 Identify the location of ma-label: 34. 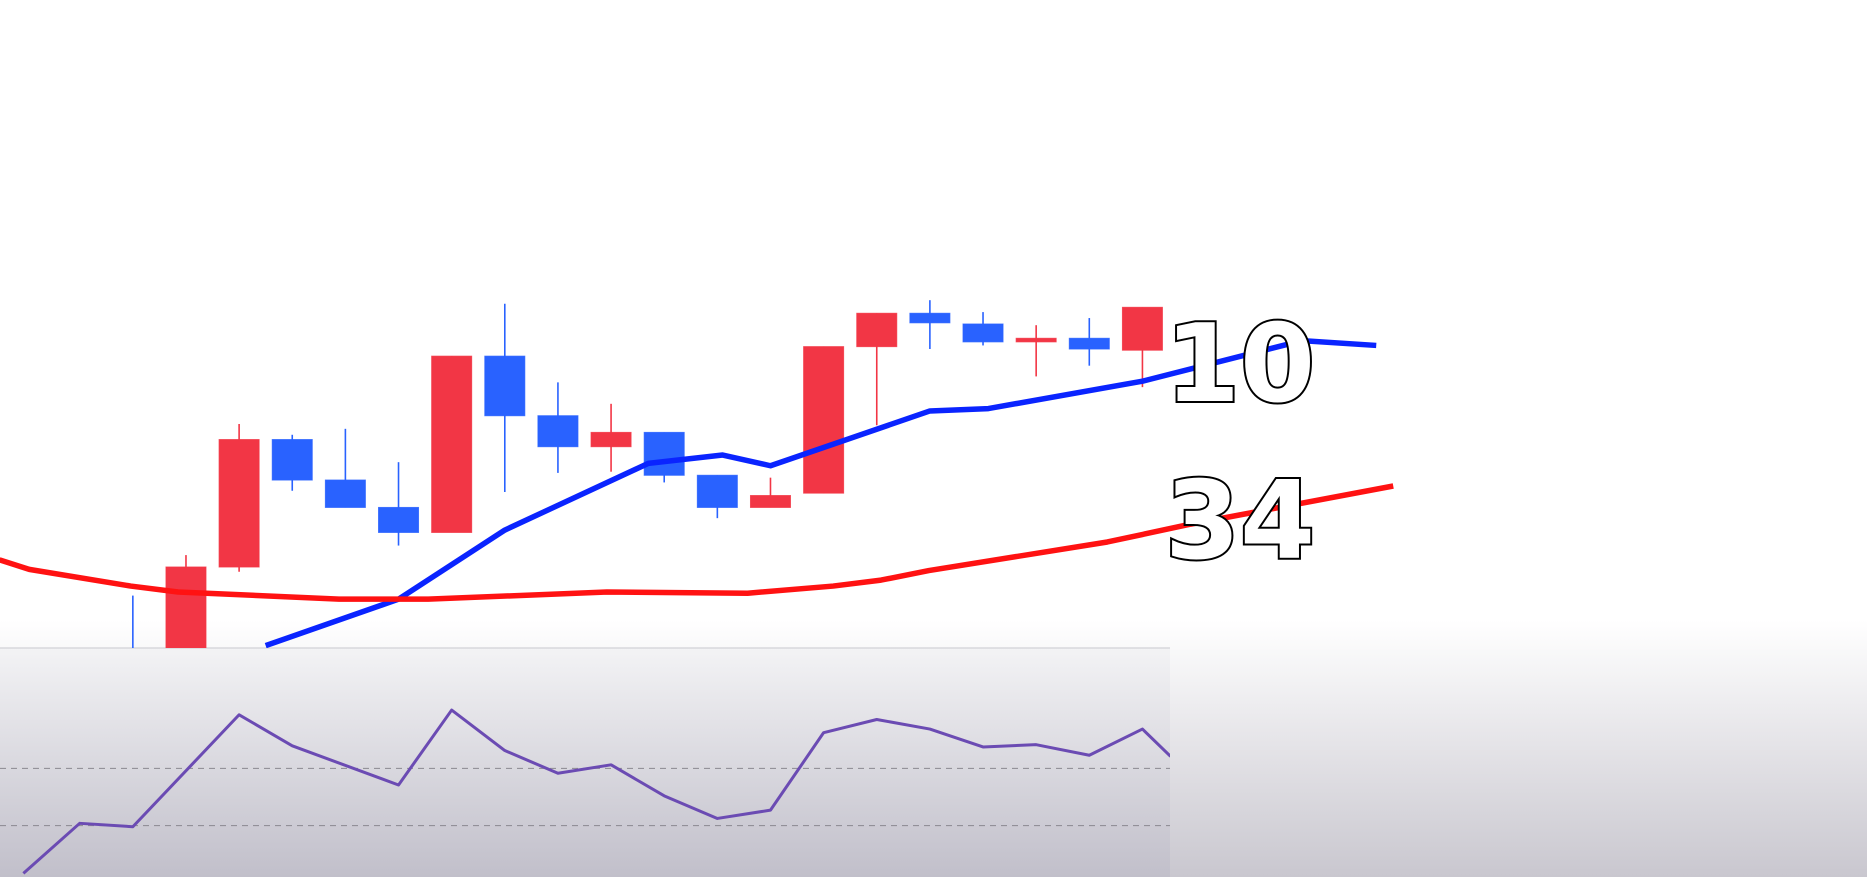
(1240, 521).